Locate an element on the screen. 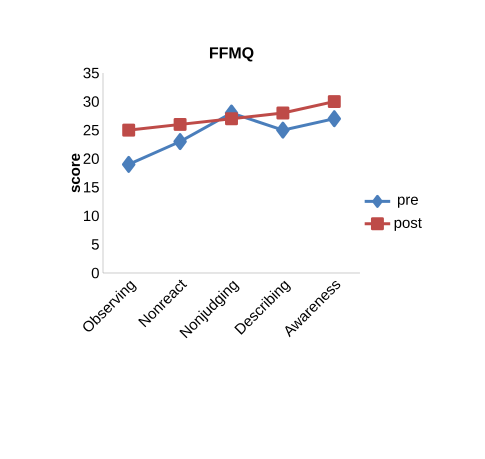 This screenshot has width=485, height=459. y-tick-label: 0 is located at coordinates (95, 273).